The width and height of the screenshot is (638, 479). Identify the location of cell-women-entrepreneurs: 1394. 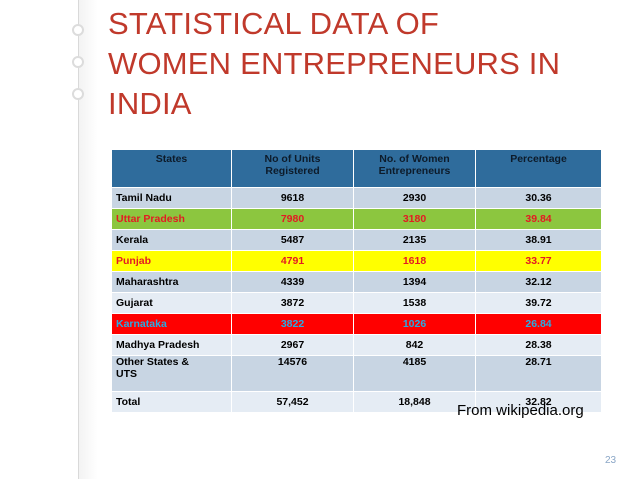
(414, 282).